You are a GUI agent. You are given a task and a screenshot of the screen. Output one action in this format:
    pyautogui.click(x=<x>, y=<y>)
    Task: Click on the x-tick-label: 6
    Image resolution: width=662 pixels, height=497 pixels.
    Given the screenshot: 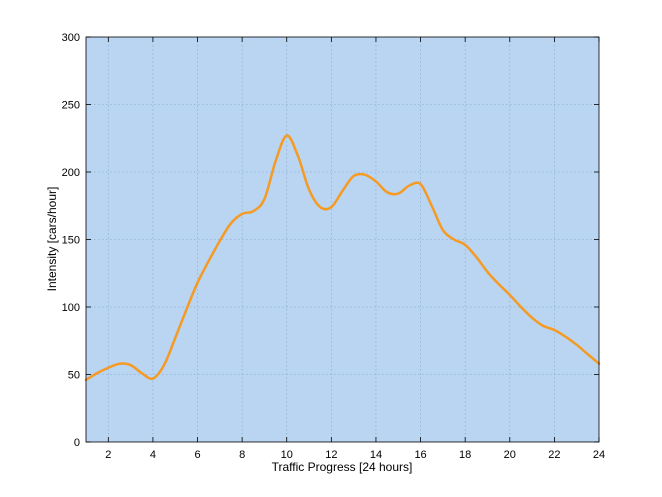 What is the action you would take?
    pyautogui.click(x=197, y=455)
    